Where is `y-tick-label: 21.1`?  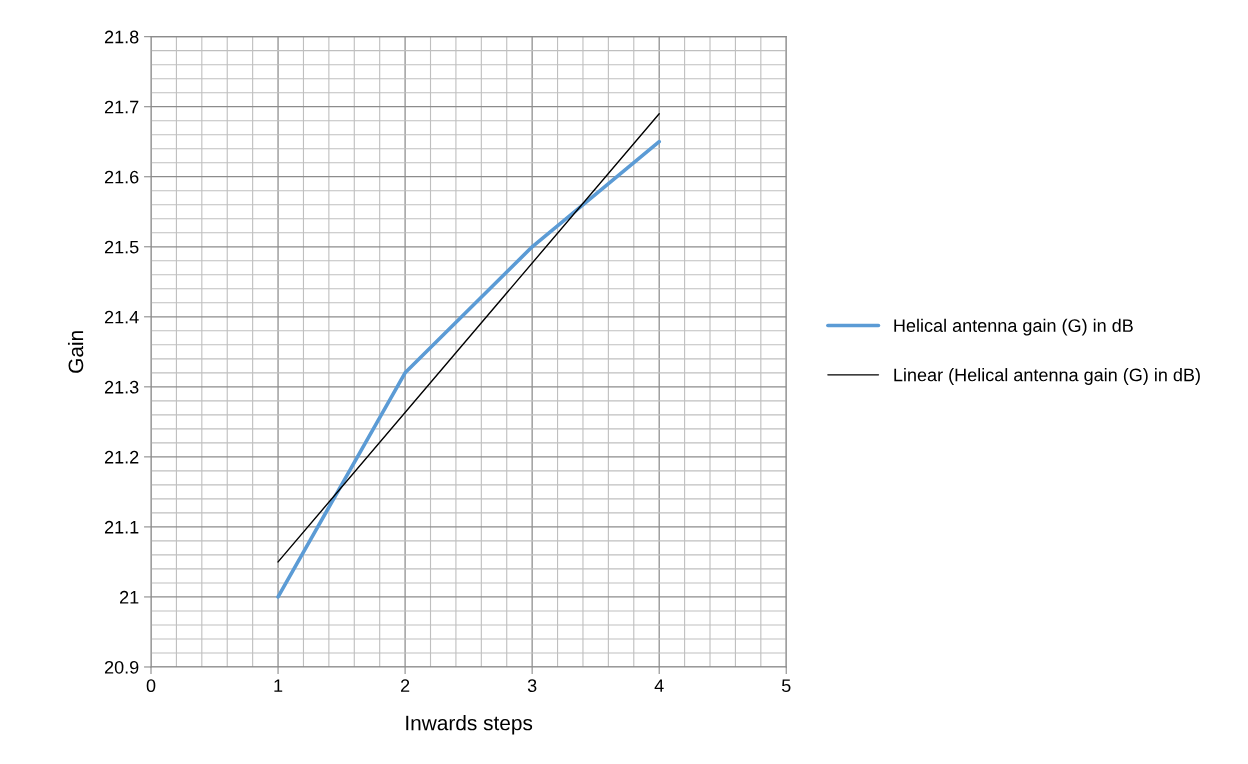 y-tick-label: 21.1 is located at coordinates (121, 527).